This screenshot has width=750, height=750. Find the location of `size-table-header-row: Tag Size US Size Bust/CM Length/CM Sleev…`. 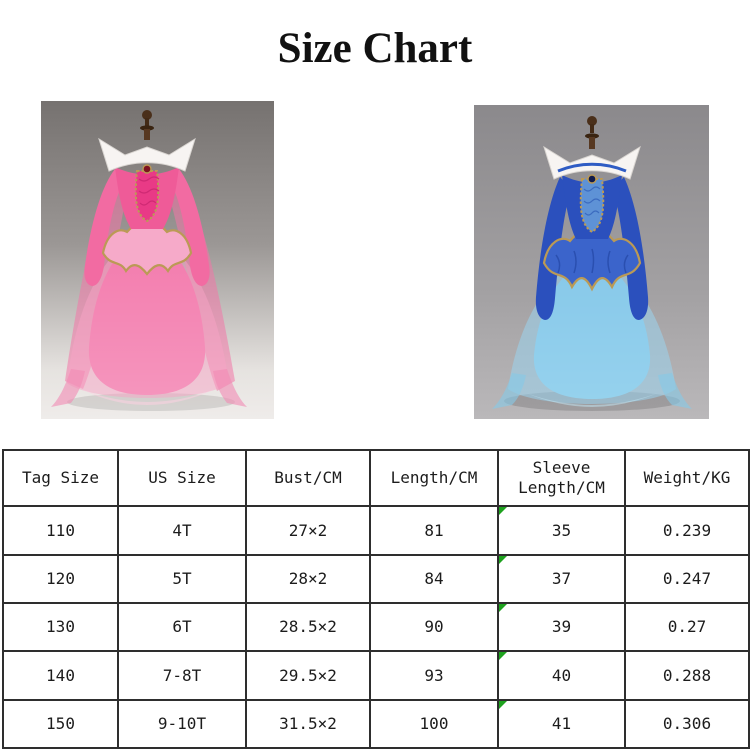

size-table-header-row: Tag Size US Size Bust/CM Length/CM Sleev… is located at coordinates (376, 478).